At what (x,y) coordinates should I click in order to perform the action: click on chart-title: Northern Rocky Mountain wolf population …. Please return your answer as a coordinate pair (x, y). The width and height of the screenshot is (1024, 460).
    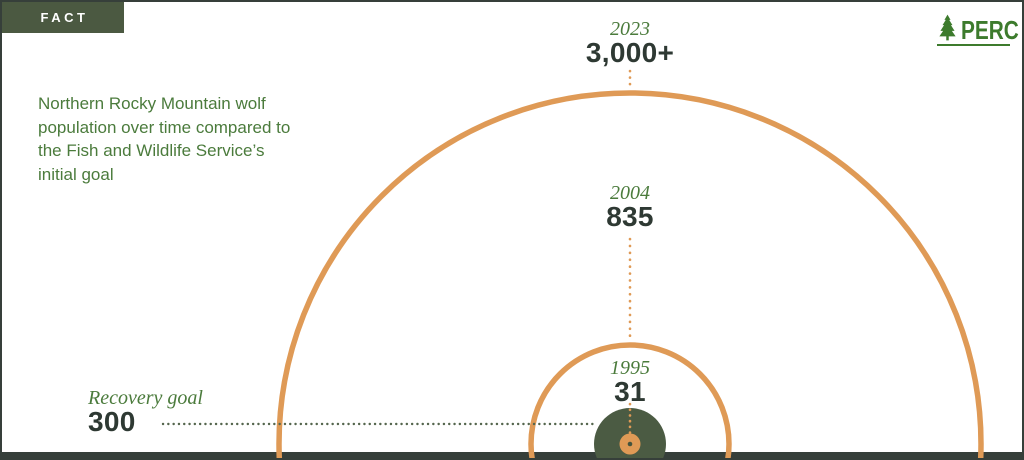
    Looking at the image, I should click on (164, 139).